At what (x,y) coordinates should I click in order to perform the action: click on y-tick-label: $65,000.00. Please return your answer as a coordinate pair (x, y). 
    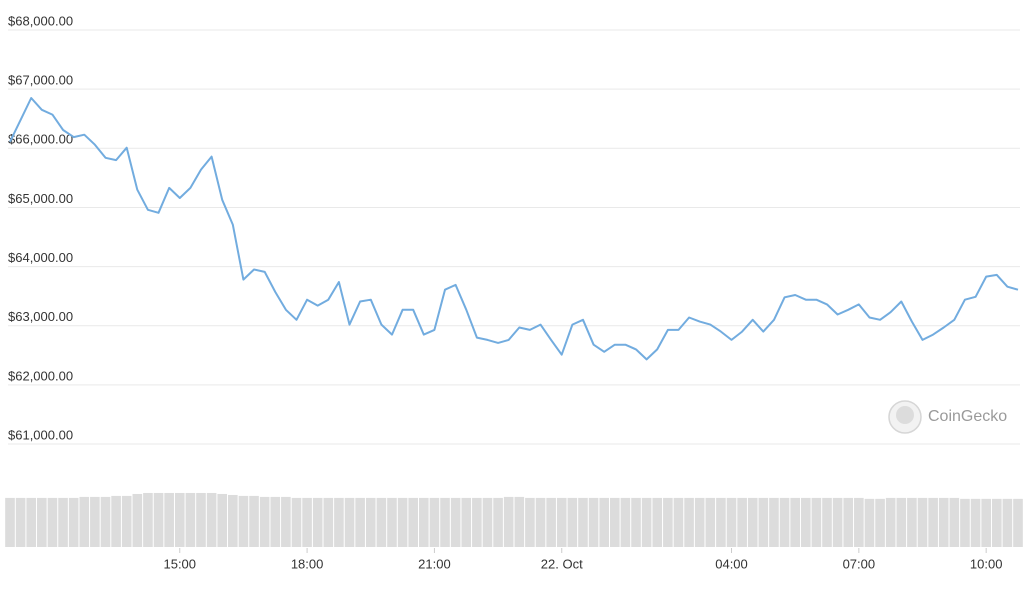
    Looking at the image, I should click on (40, 198).